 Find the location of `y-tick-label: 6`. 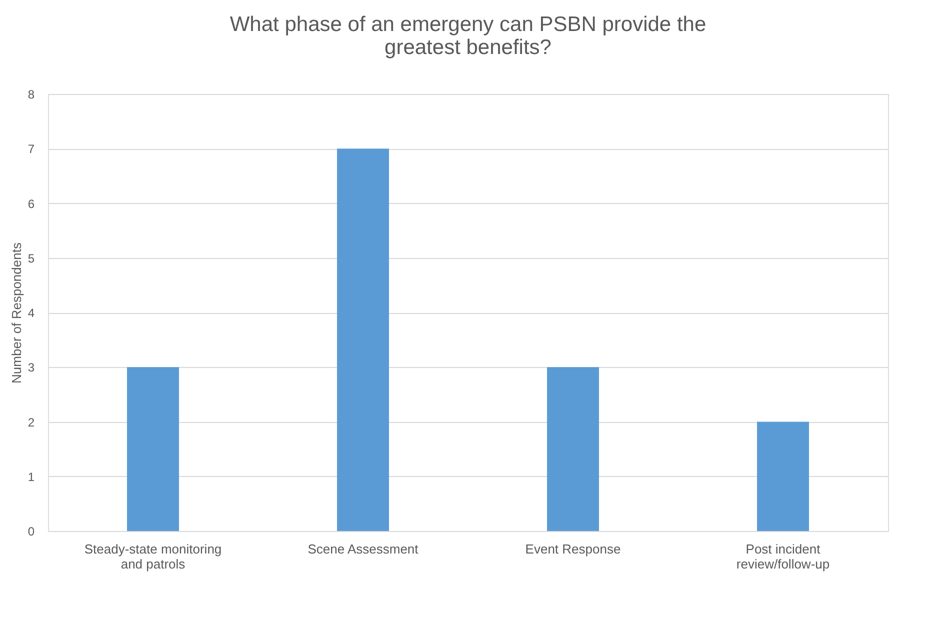

y-tick-label: 6 is located at coordinates (31, 203).